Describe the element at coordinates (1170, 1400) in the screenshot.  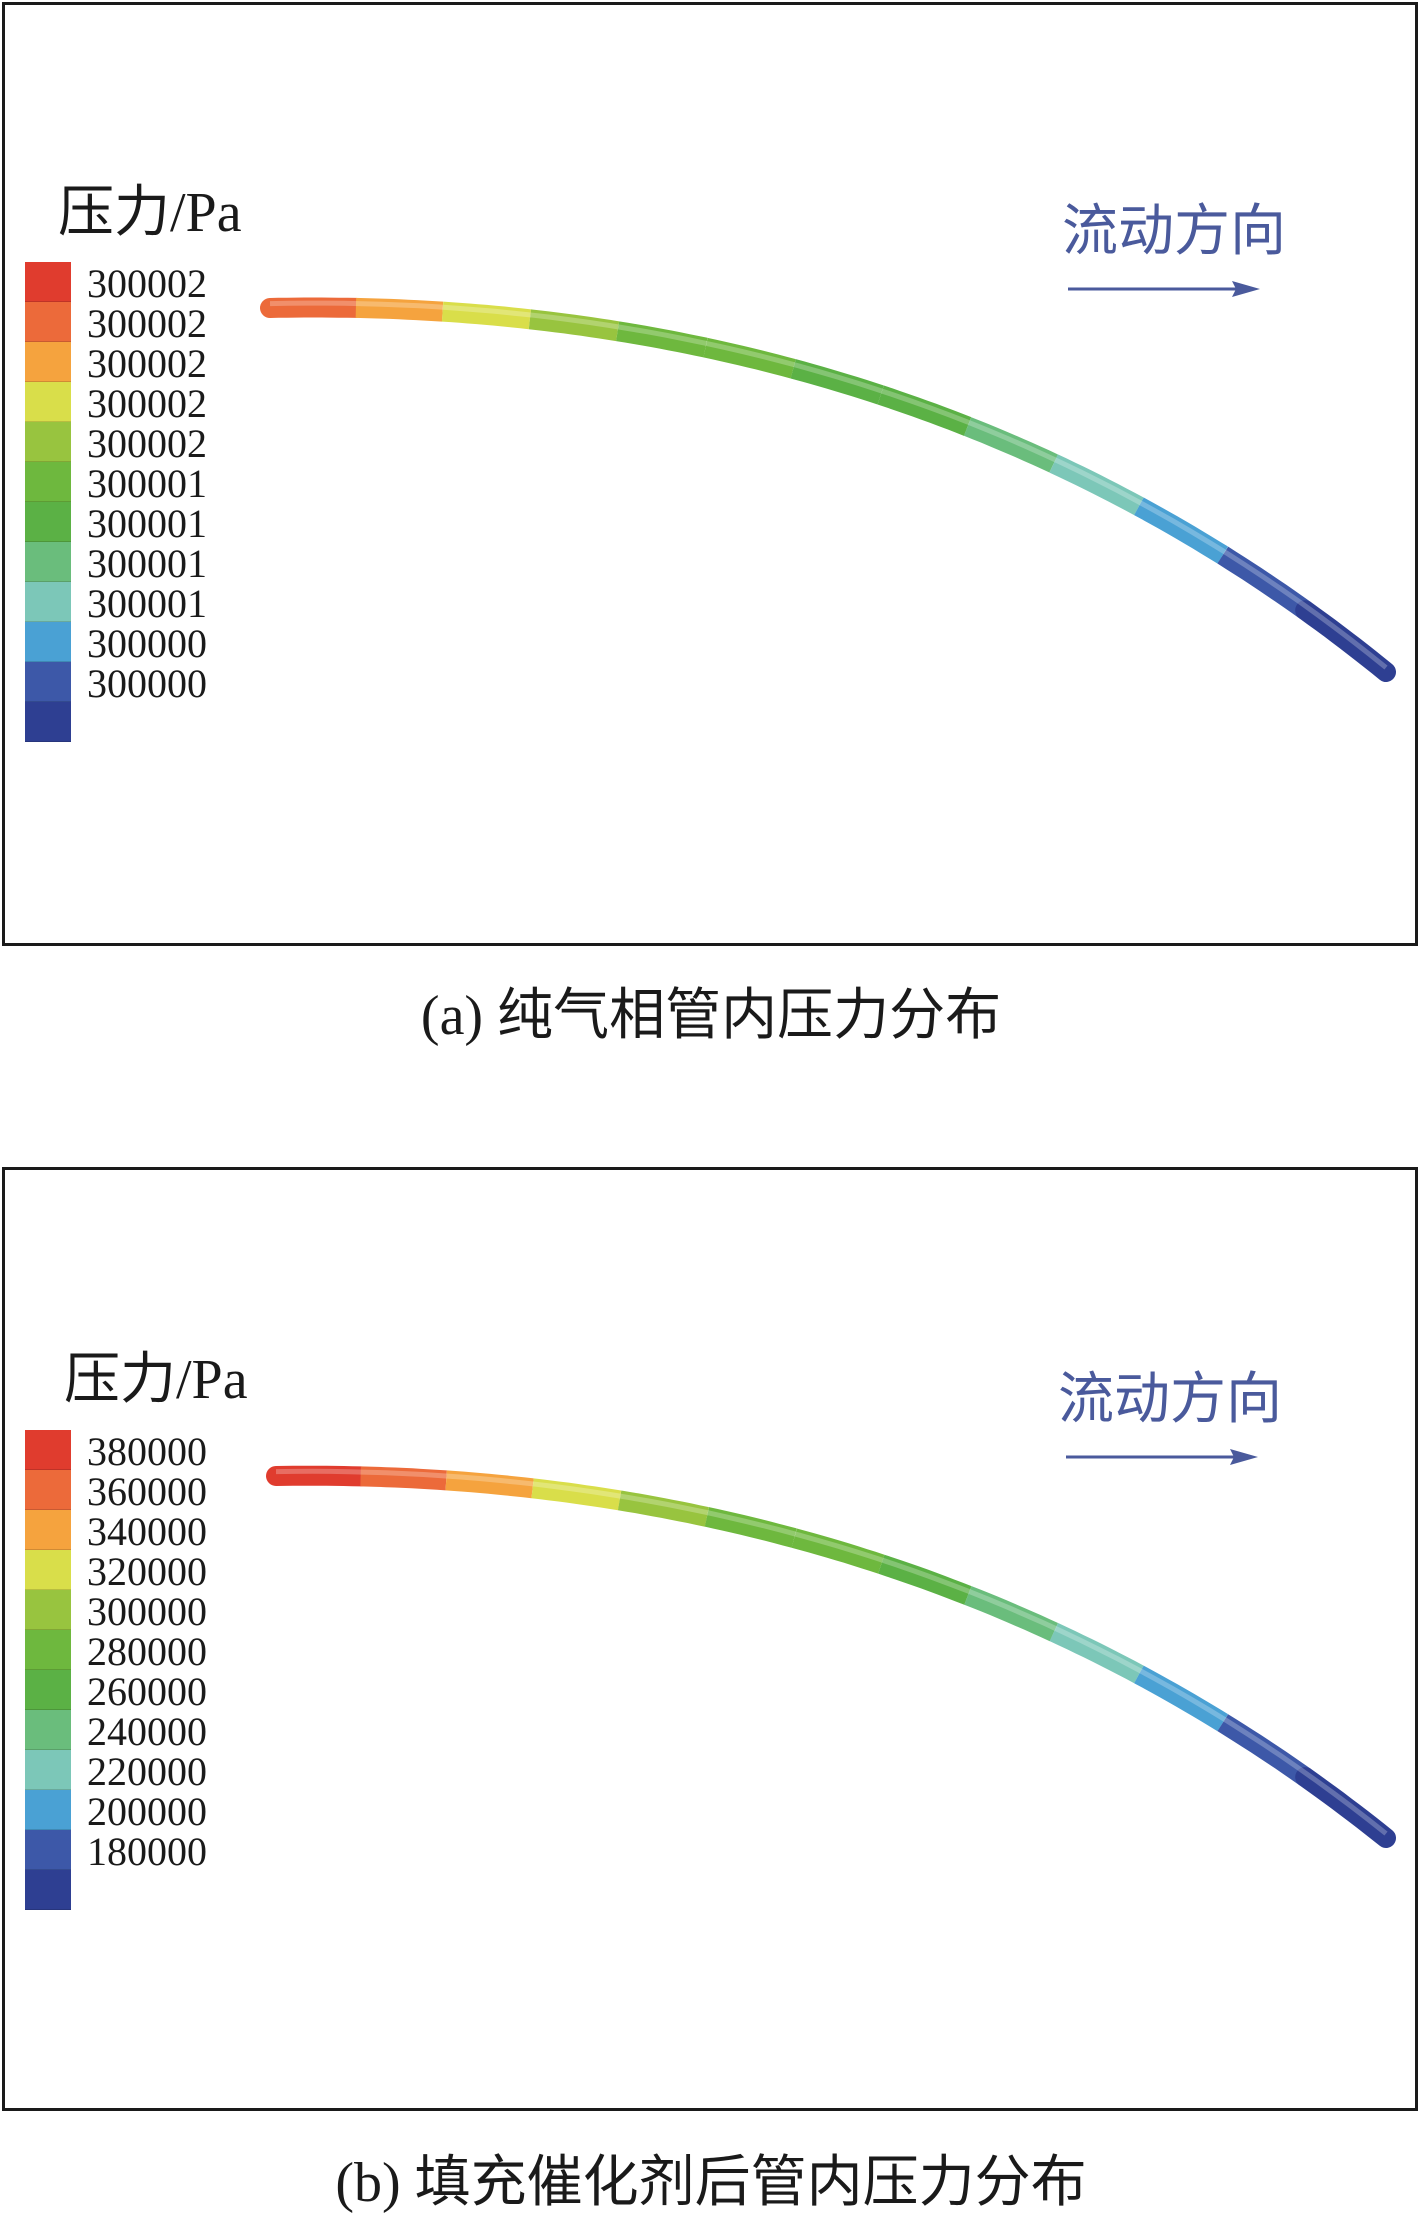
I see `flow-direction-label-b: 流动方向` at that location.